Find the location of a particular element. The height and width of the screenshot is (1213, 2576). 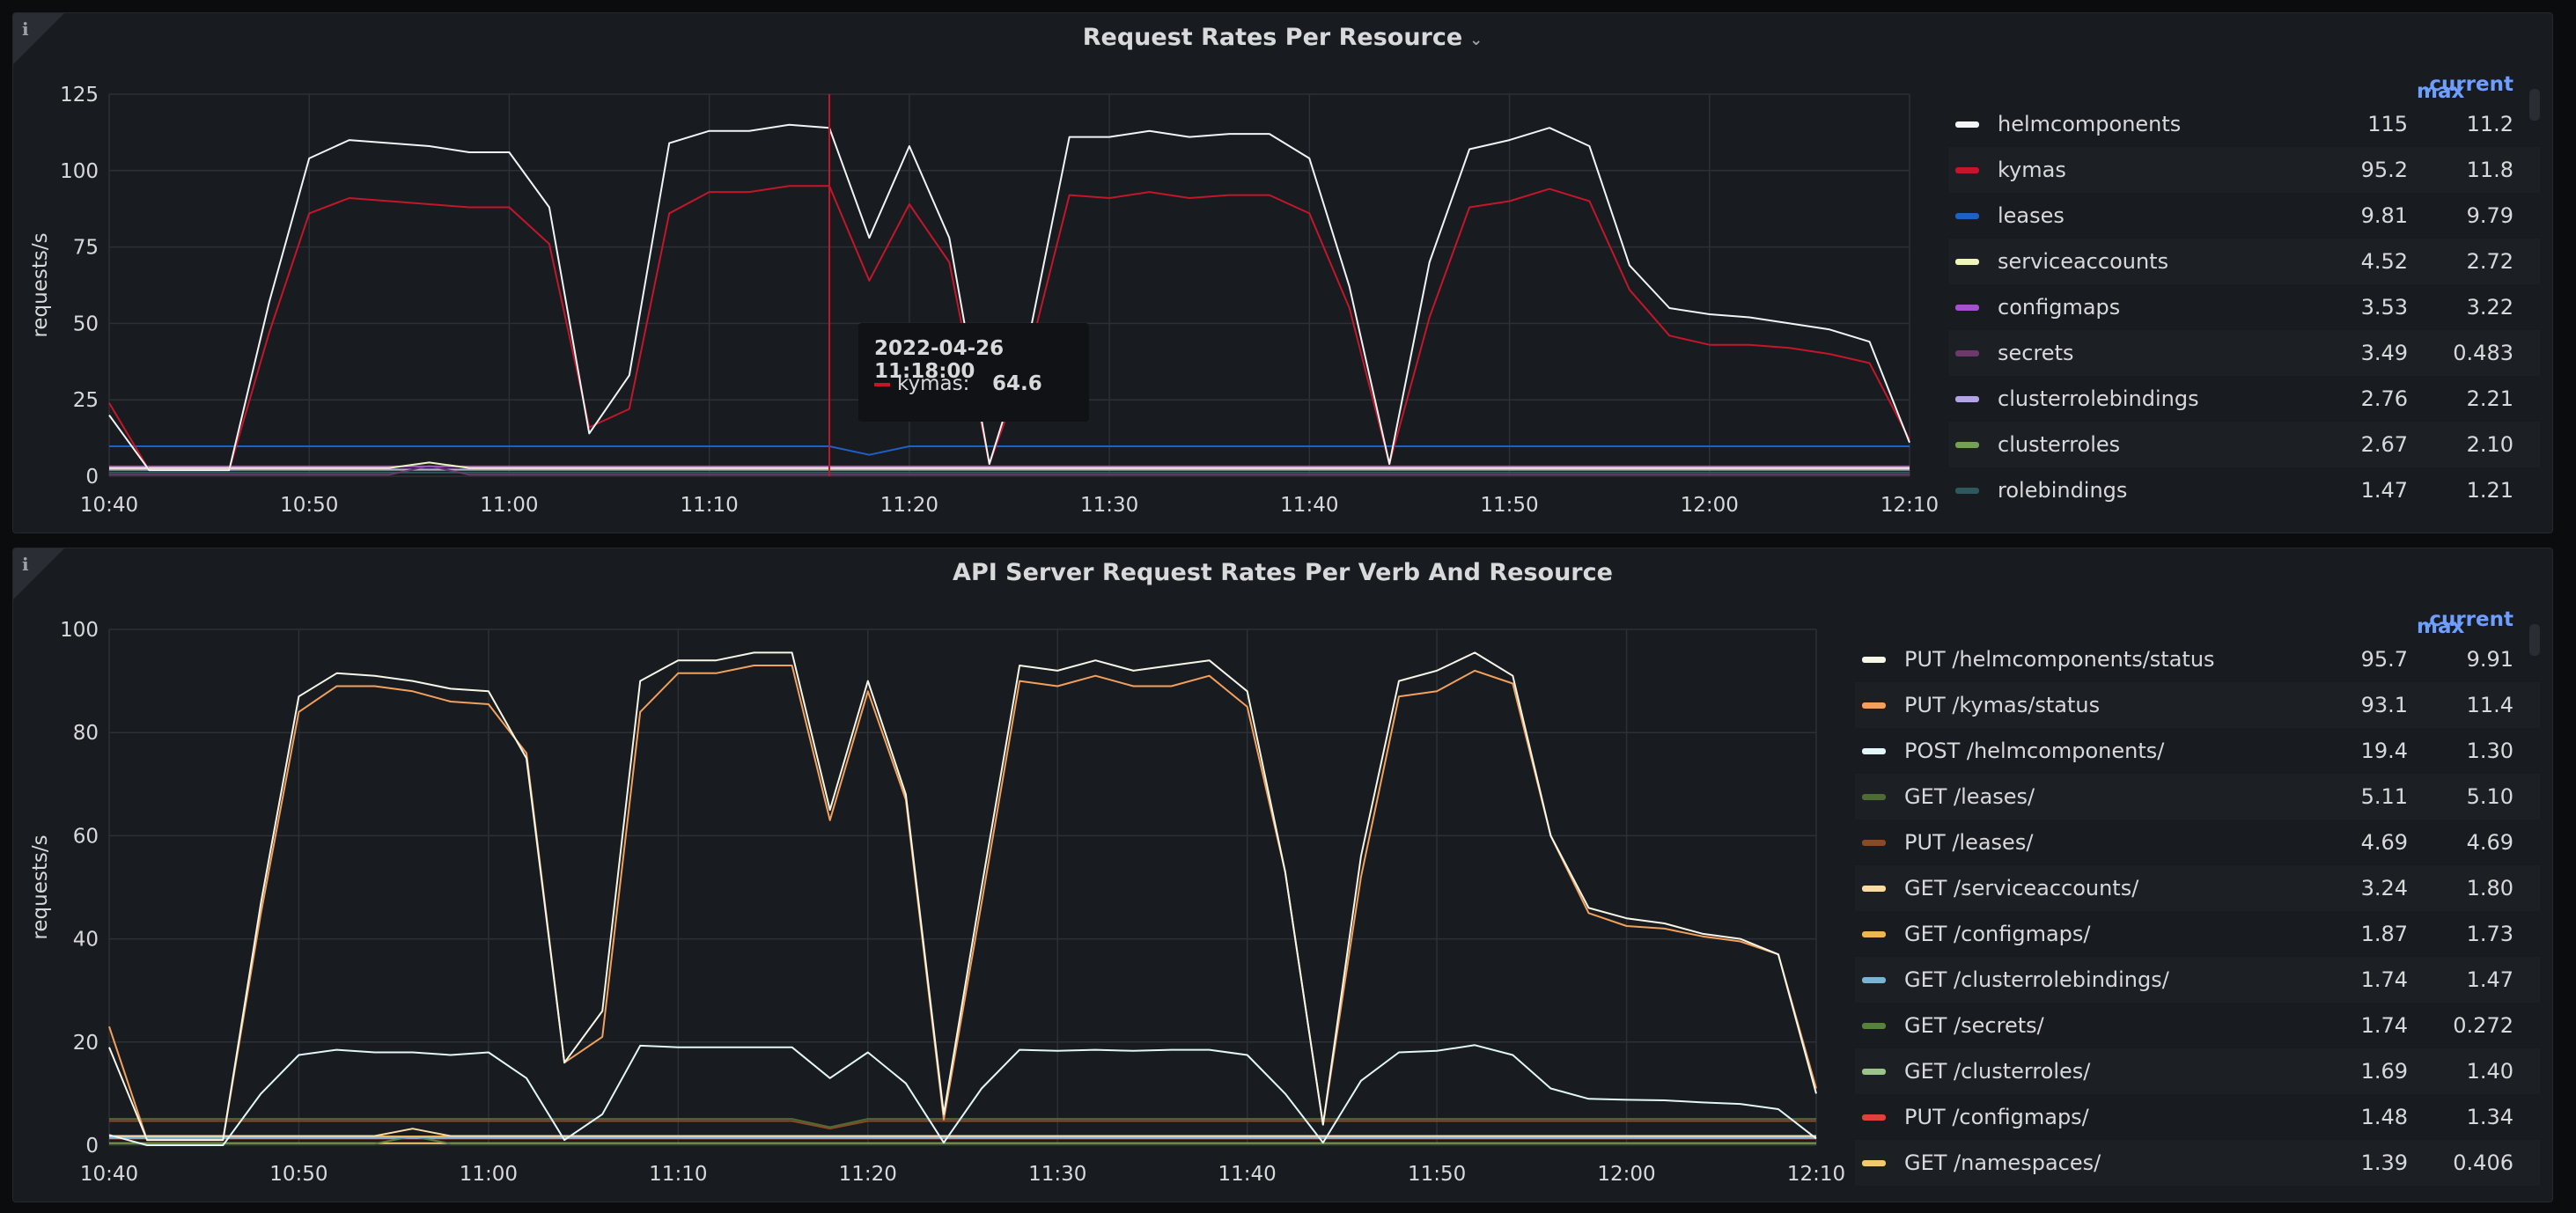

legend-series-name: secrets is located at coordinates (2036, 353).